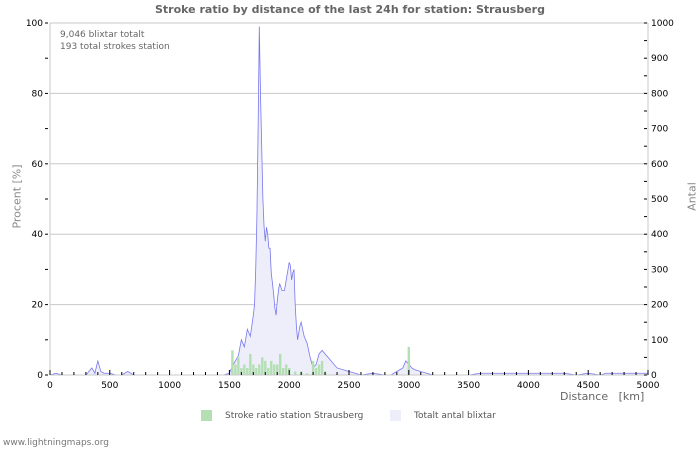 The width and height of the screenshot is (700, 450). I want to click on svg-text: 800, so click(659, 94).